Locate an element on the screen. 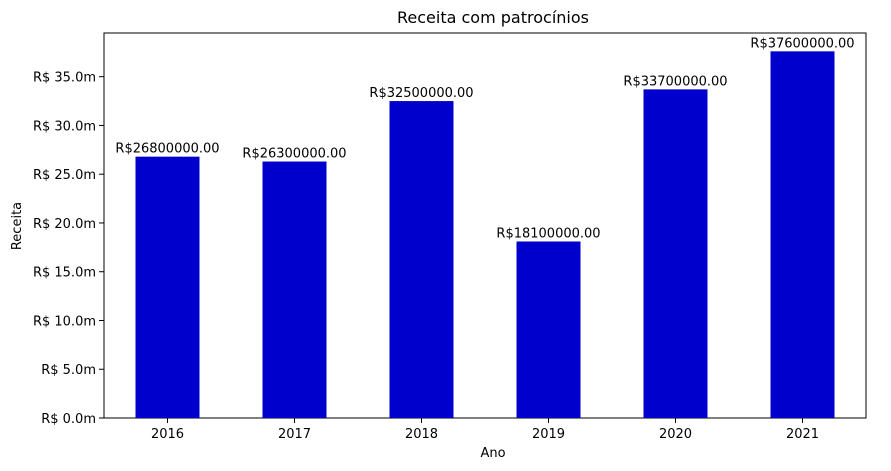  x-tick-label-2019: 2019 is located at coordinates (548, 434).